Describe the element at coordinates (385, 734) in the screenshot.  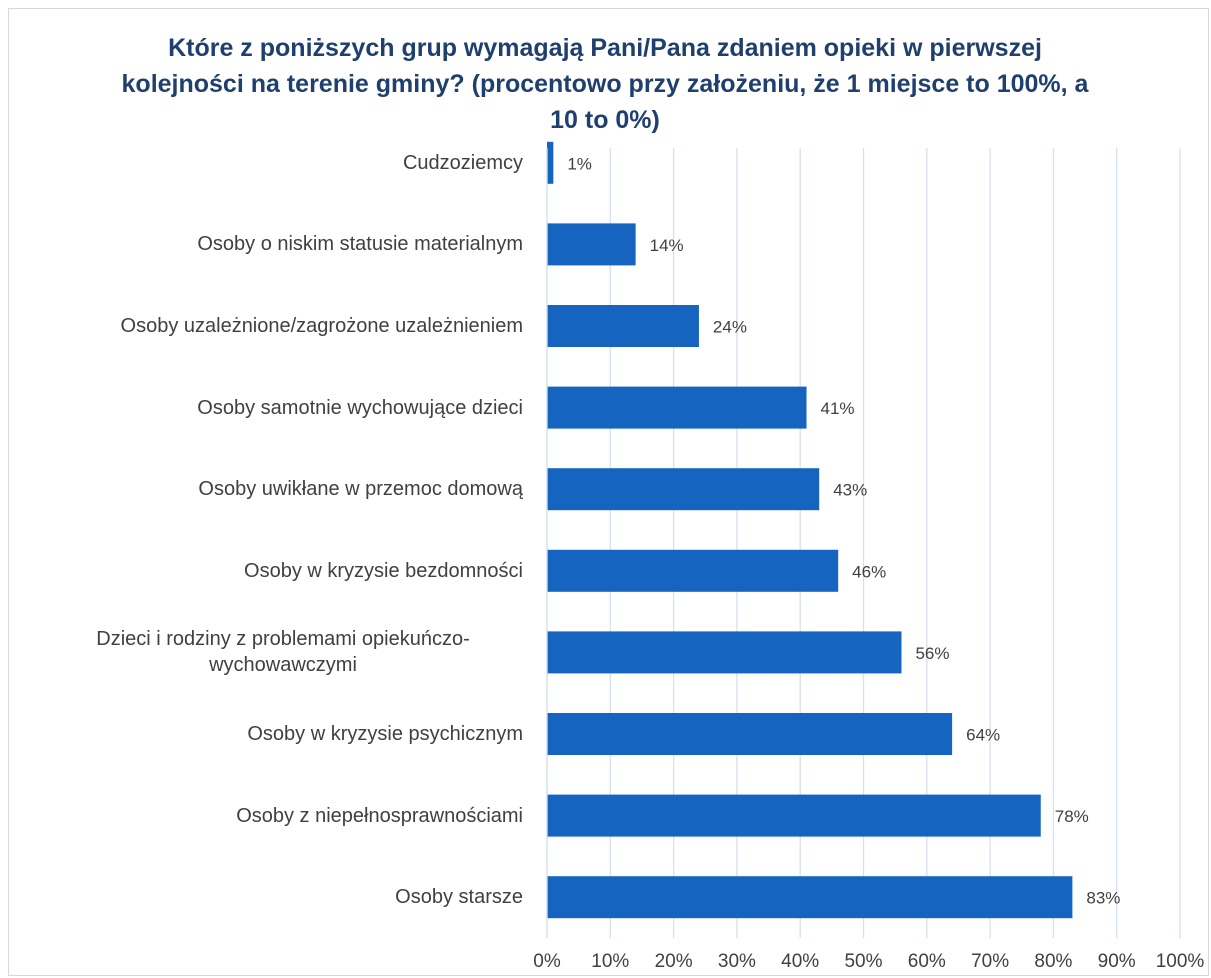
I see `category-text: Osoby w kryzysie psychicznym` at that location.